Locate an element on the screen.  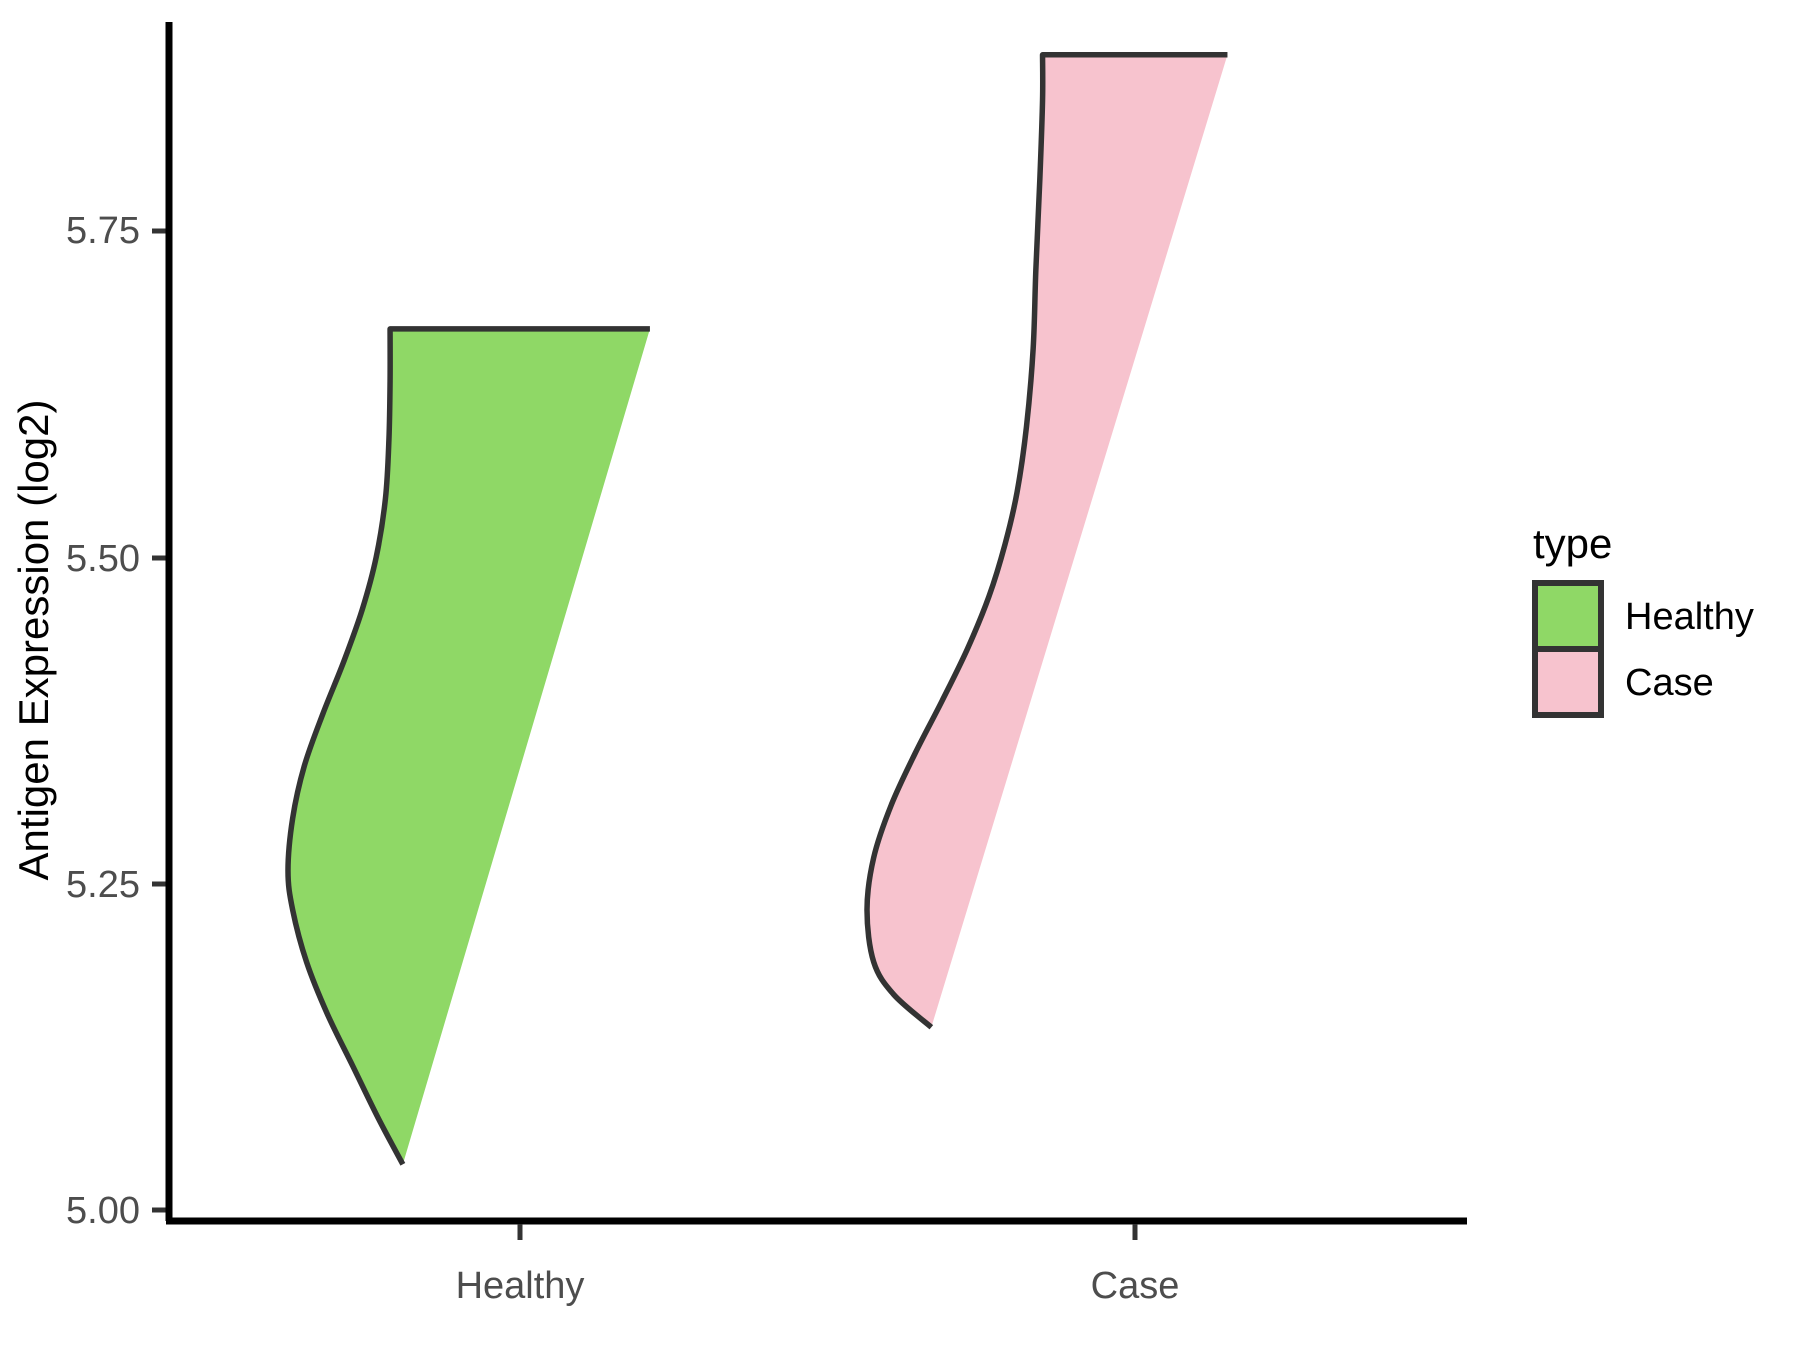
y-tick-label: 5.50 is located at coordinates (103, 559).